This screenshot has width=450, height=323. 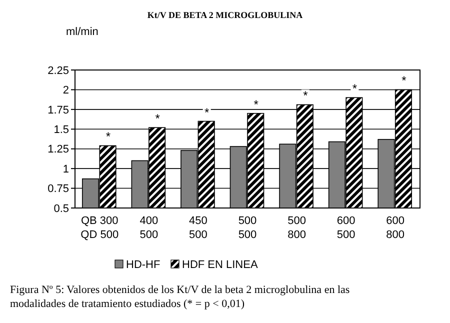 I want to click on y-tick-label: 1.75, so click(x=58, y=110).